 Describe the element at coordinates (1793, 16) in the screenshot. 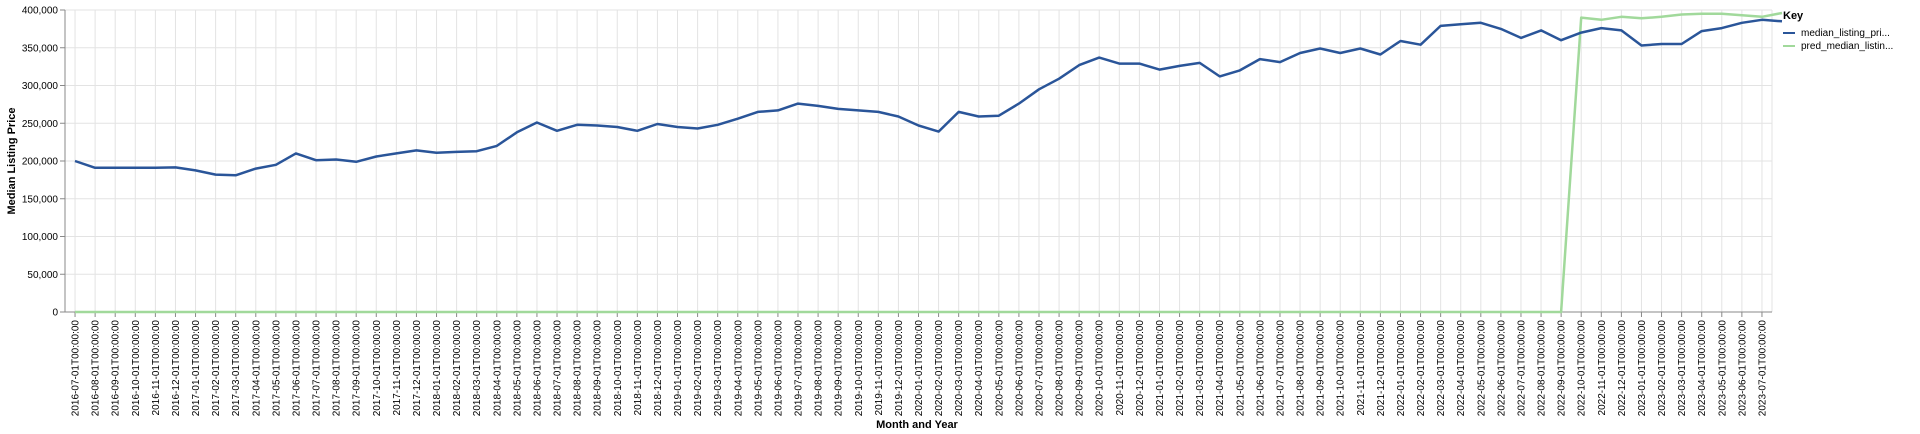

I see `legend-title: Key` at that location.